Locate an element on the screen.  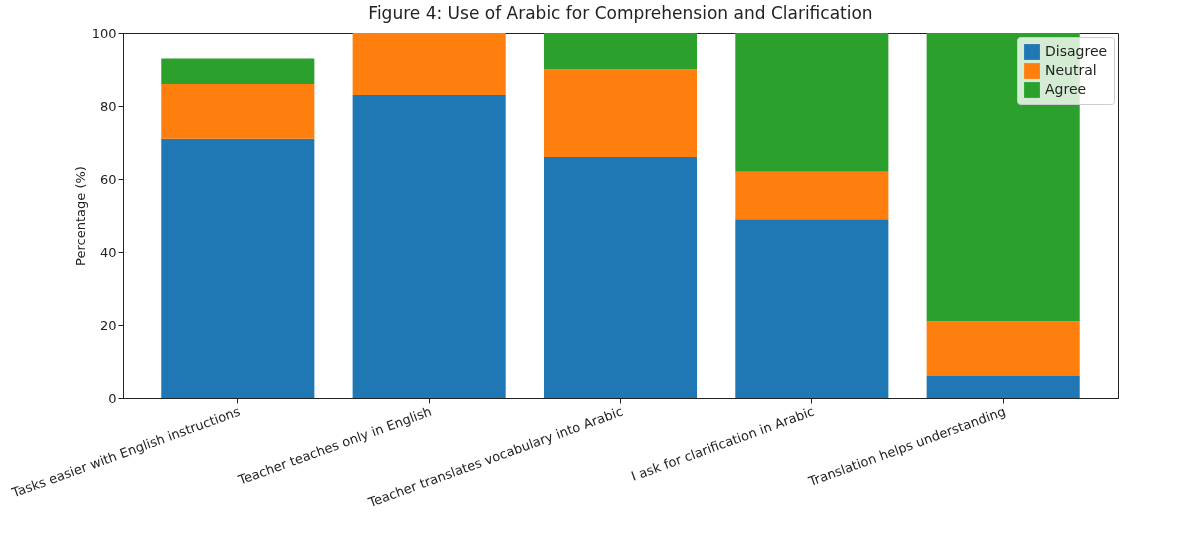
chart-title: Figure 4: Use of Arabic for Comprehension and Clarification is located at coordinates (620, 13).